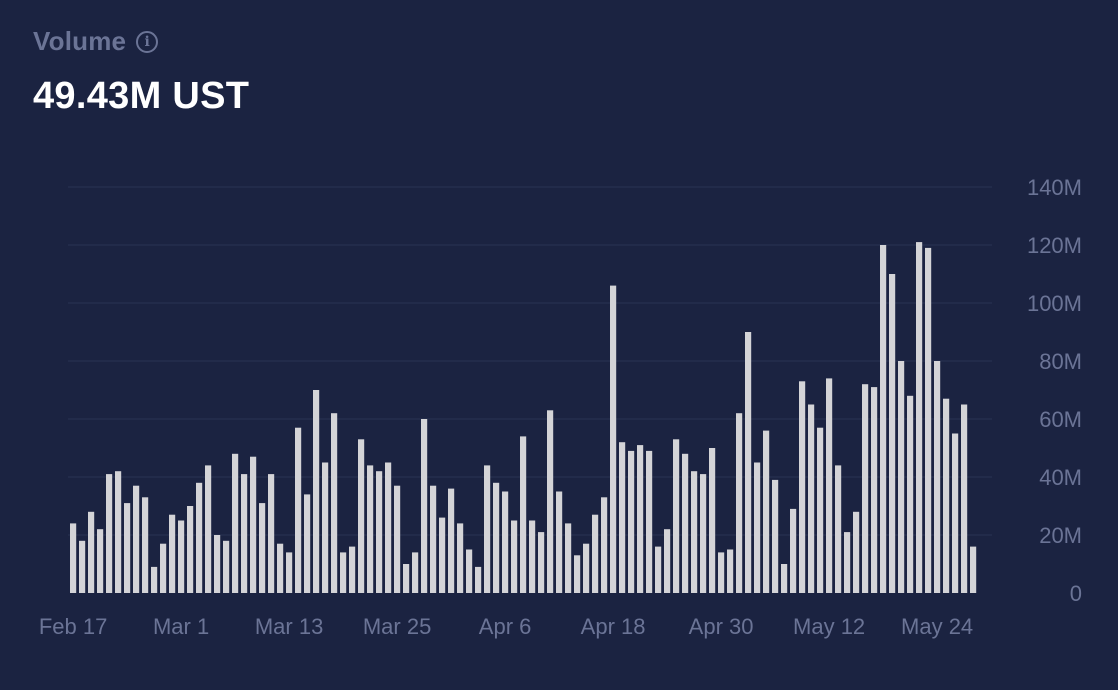 The height and width of the screenshot is (690, 1118). Describe the element at coordinates (147, 41) in the screenshot. I see `info-icon: i` at that location.